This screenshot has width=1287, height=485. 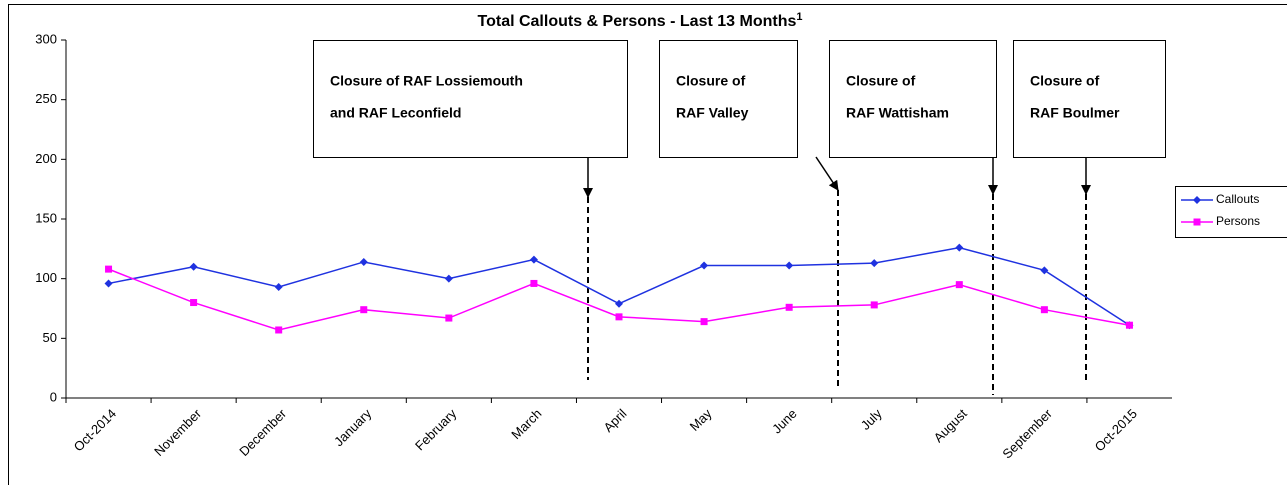 I want to click on series-line, so click(x=619, y=299).